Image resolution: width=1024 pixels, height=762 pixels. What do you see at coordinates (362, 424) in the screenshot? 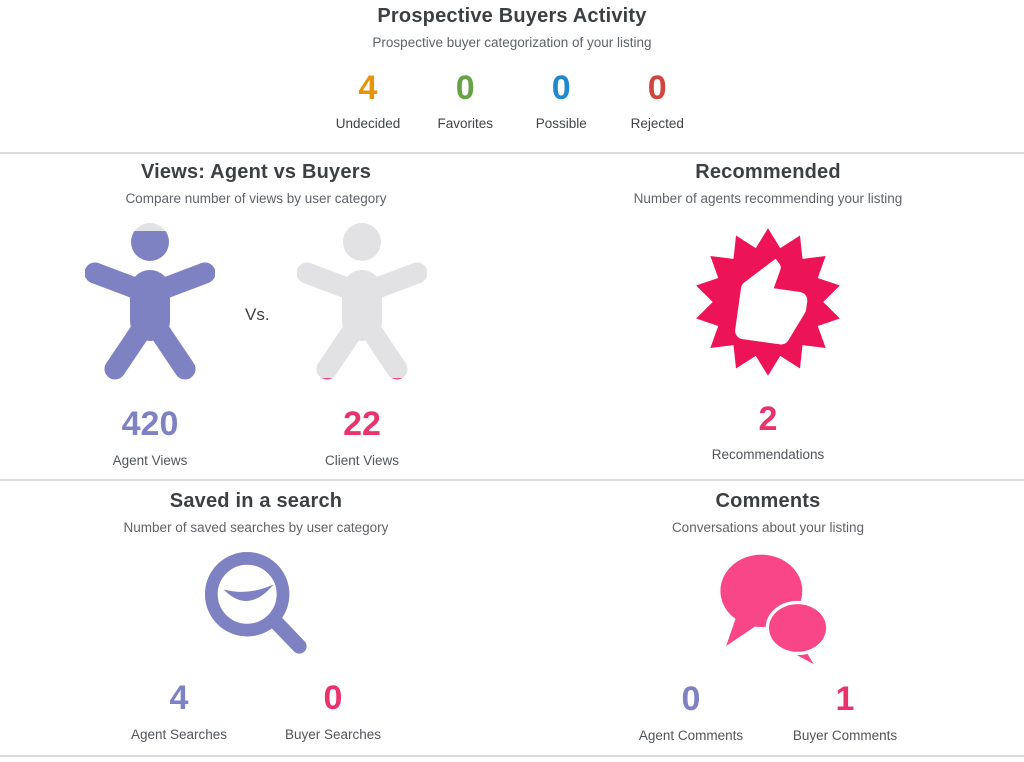
I see `client-views-count: 22` at bounding box center [362, 424].